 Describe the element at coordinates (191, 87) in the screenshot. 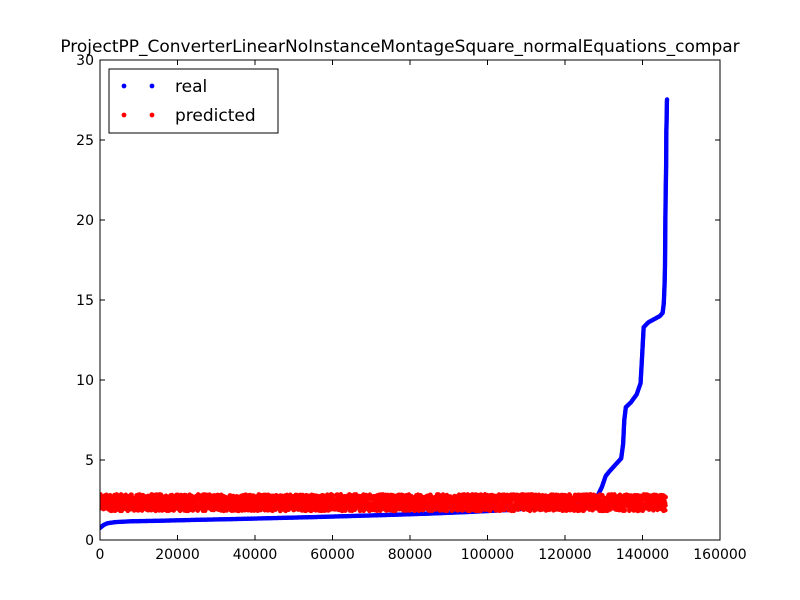

I see `legend-label: real` at that location.